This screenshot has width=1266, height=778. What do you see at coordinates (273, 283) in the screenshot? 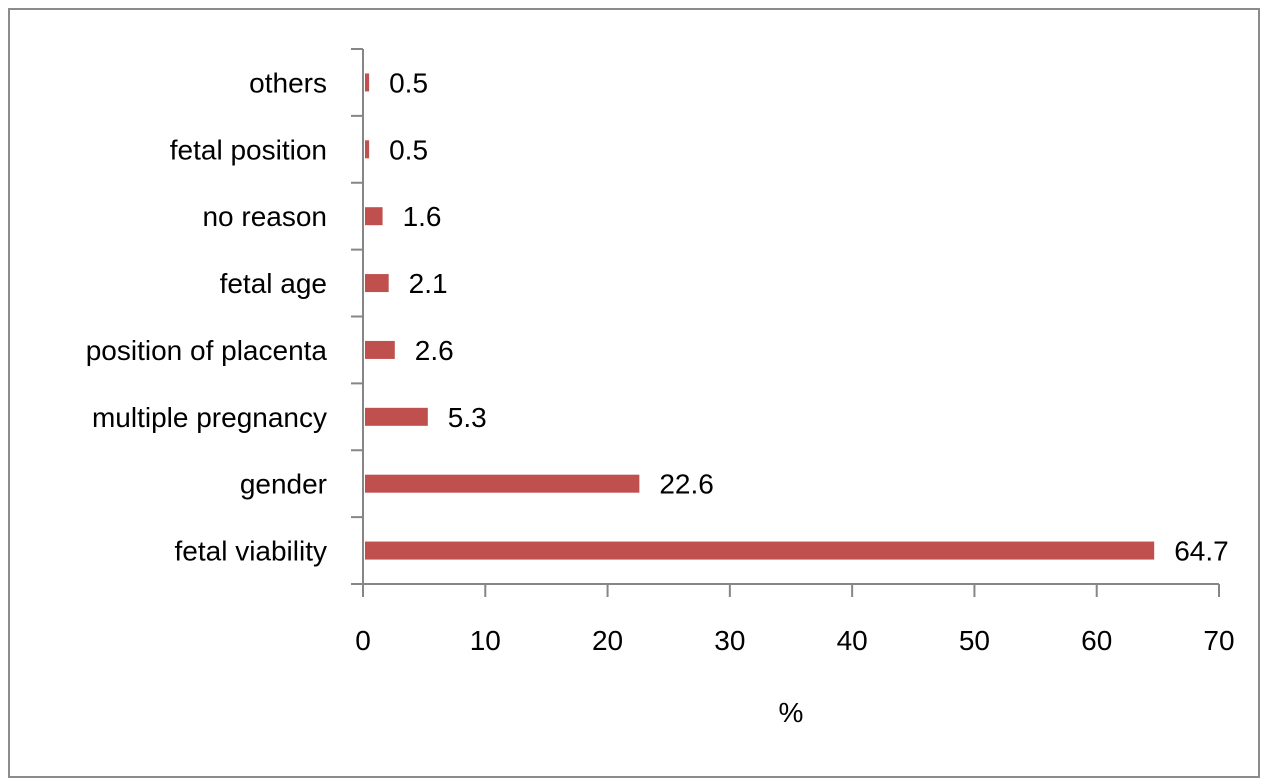
I see `category-label-fetal-age: fetal age` at bounding box center [273, 283].